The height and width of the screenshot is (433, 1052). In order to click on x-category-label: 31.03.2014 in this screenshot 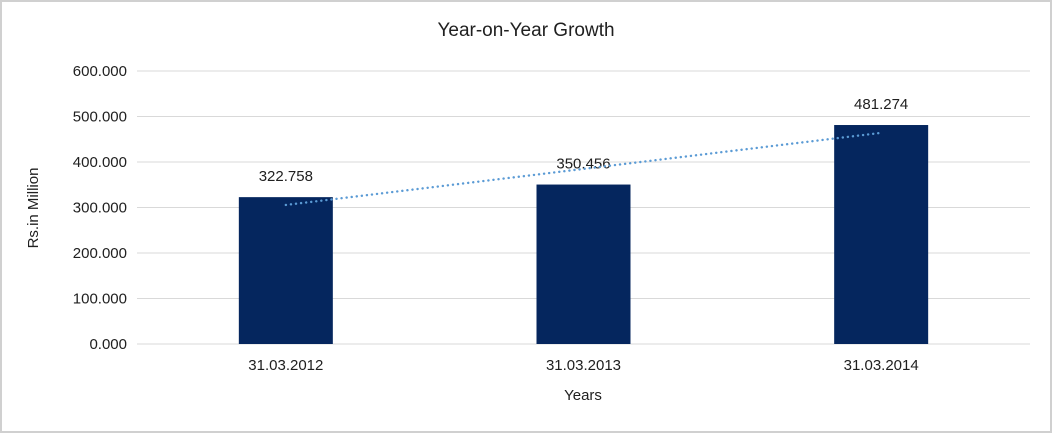, I will do `click(881, 365)`.